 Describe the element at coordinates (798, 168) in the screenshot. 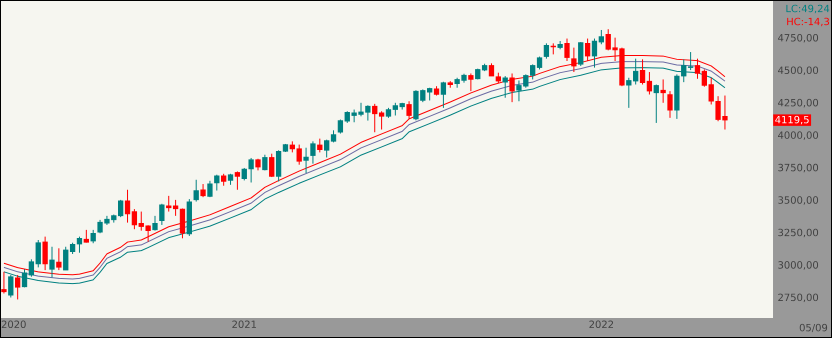

I see `y-tick-label: 3750,00` at that location.